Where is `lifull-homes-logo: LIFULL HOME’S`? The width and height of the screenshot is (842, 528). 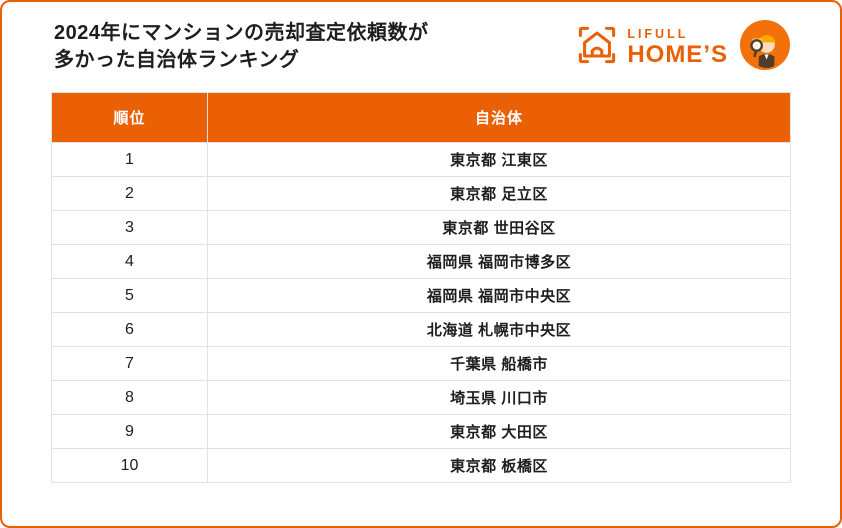 lifull-homes-logo: LIFULL HOME’S is located at coordinates (683, 47).